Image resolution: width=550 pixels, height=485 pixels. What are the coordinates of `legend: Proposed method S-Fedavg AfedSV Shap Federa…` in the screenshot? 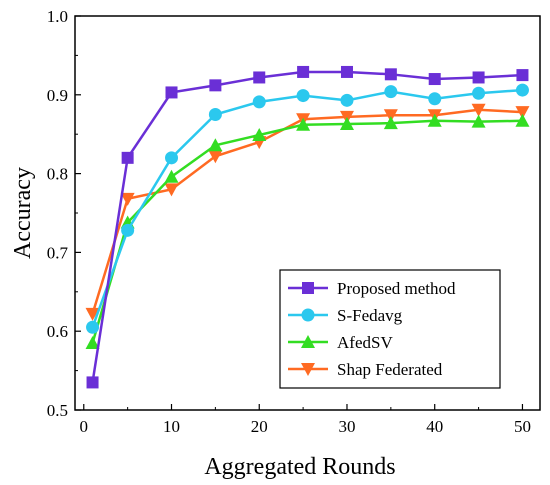 It's located at (390, 329).